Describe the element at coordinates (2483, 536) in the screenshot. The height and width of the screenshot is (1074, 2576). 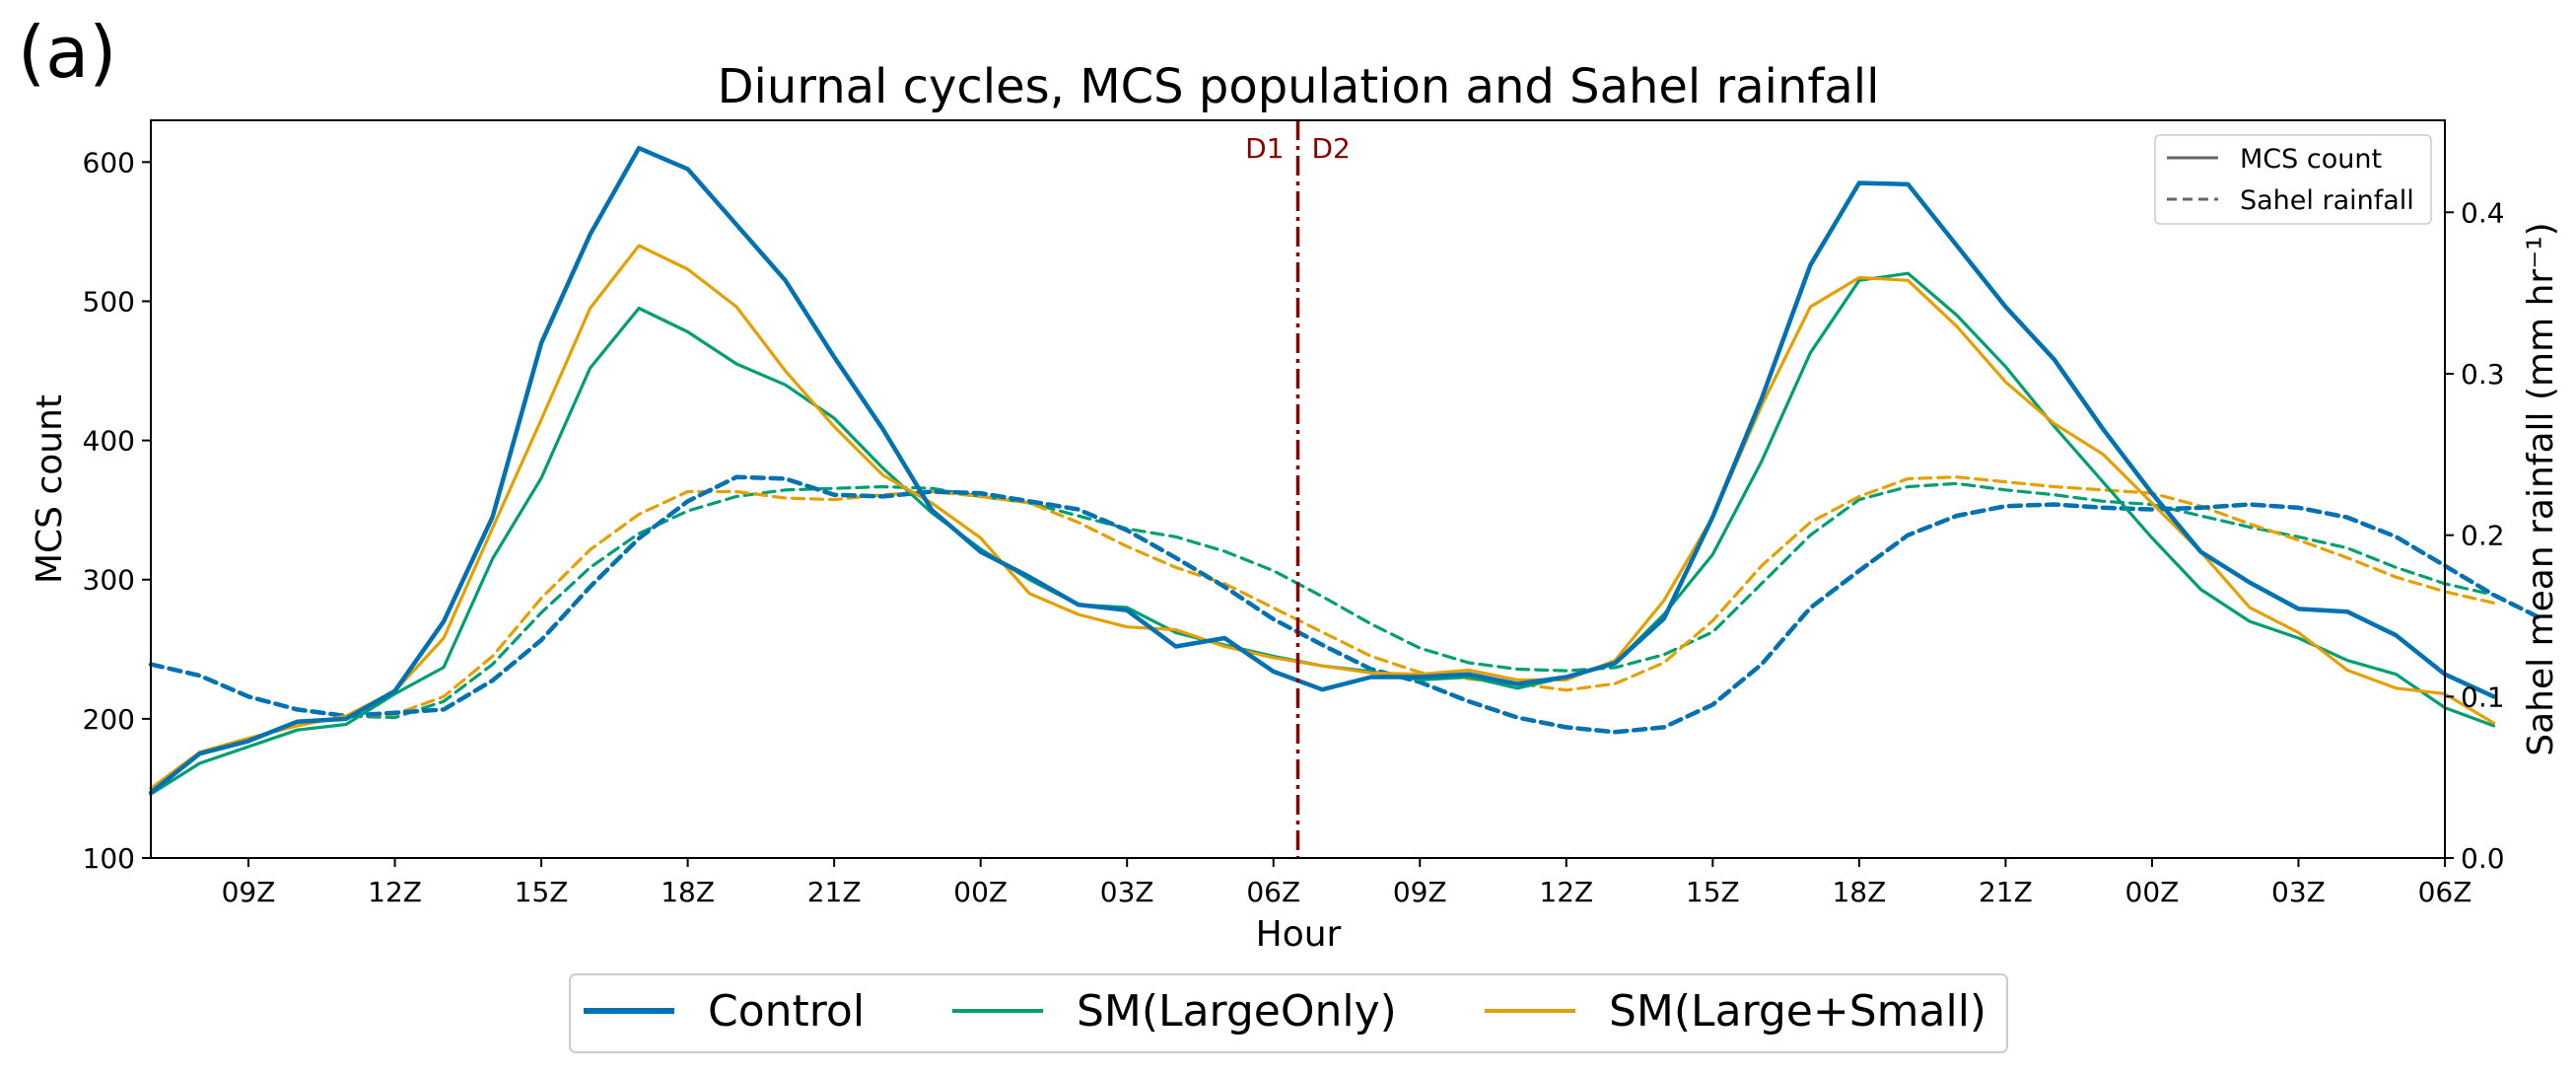
I see `y-right-tick-label: 0.2` at that location.